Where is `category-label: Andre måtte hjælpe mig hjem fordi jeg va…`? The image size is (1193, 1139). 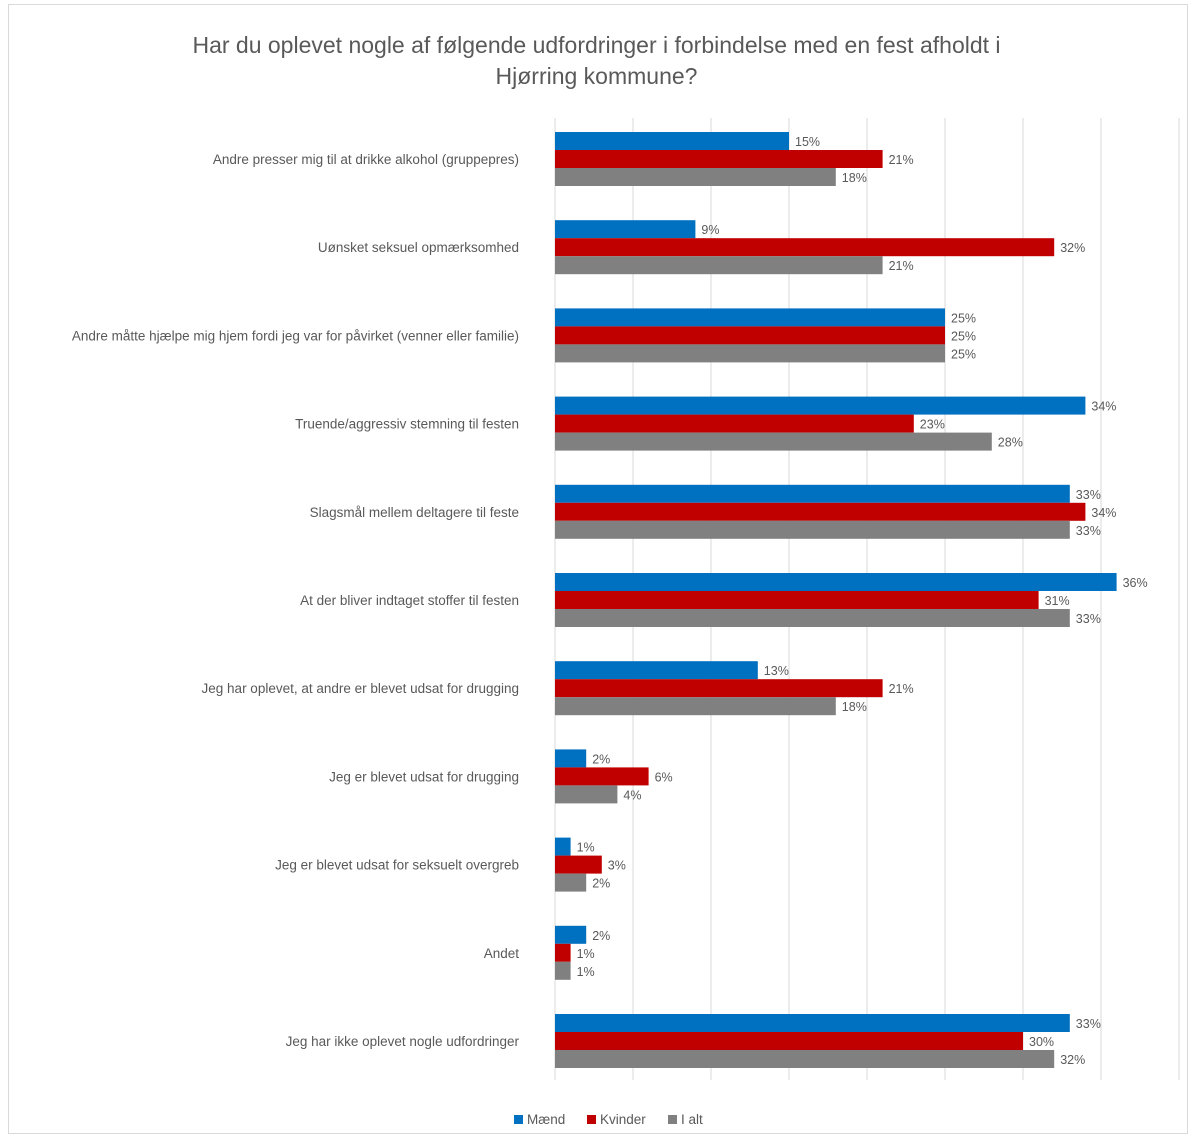 category-label: Andre måtte hjælpe mig hjem fordi jeg va… is located at coordinates (295, 335).